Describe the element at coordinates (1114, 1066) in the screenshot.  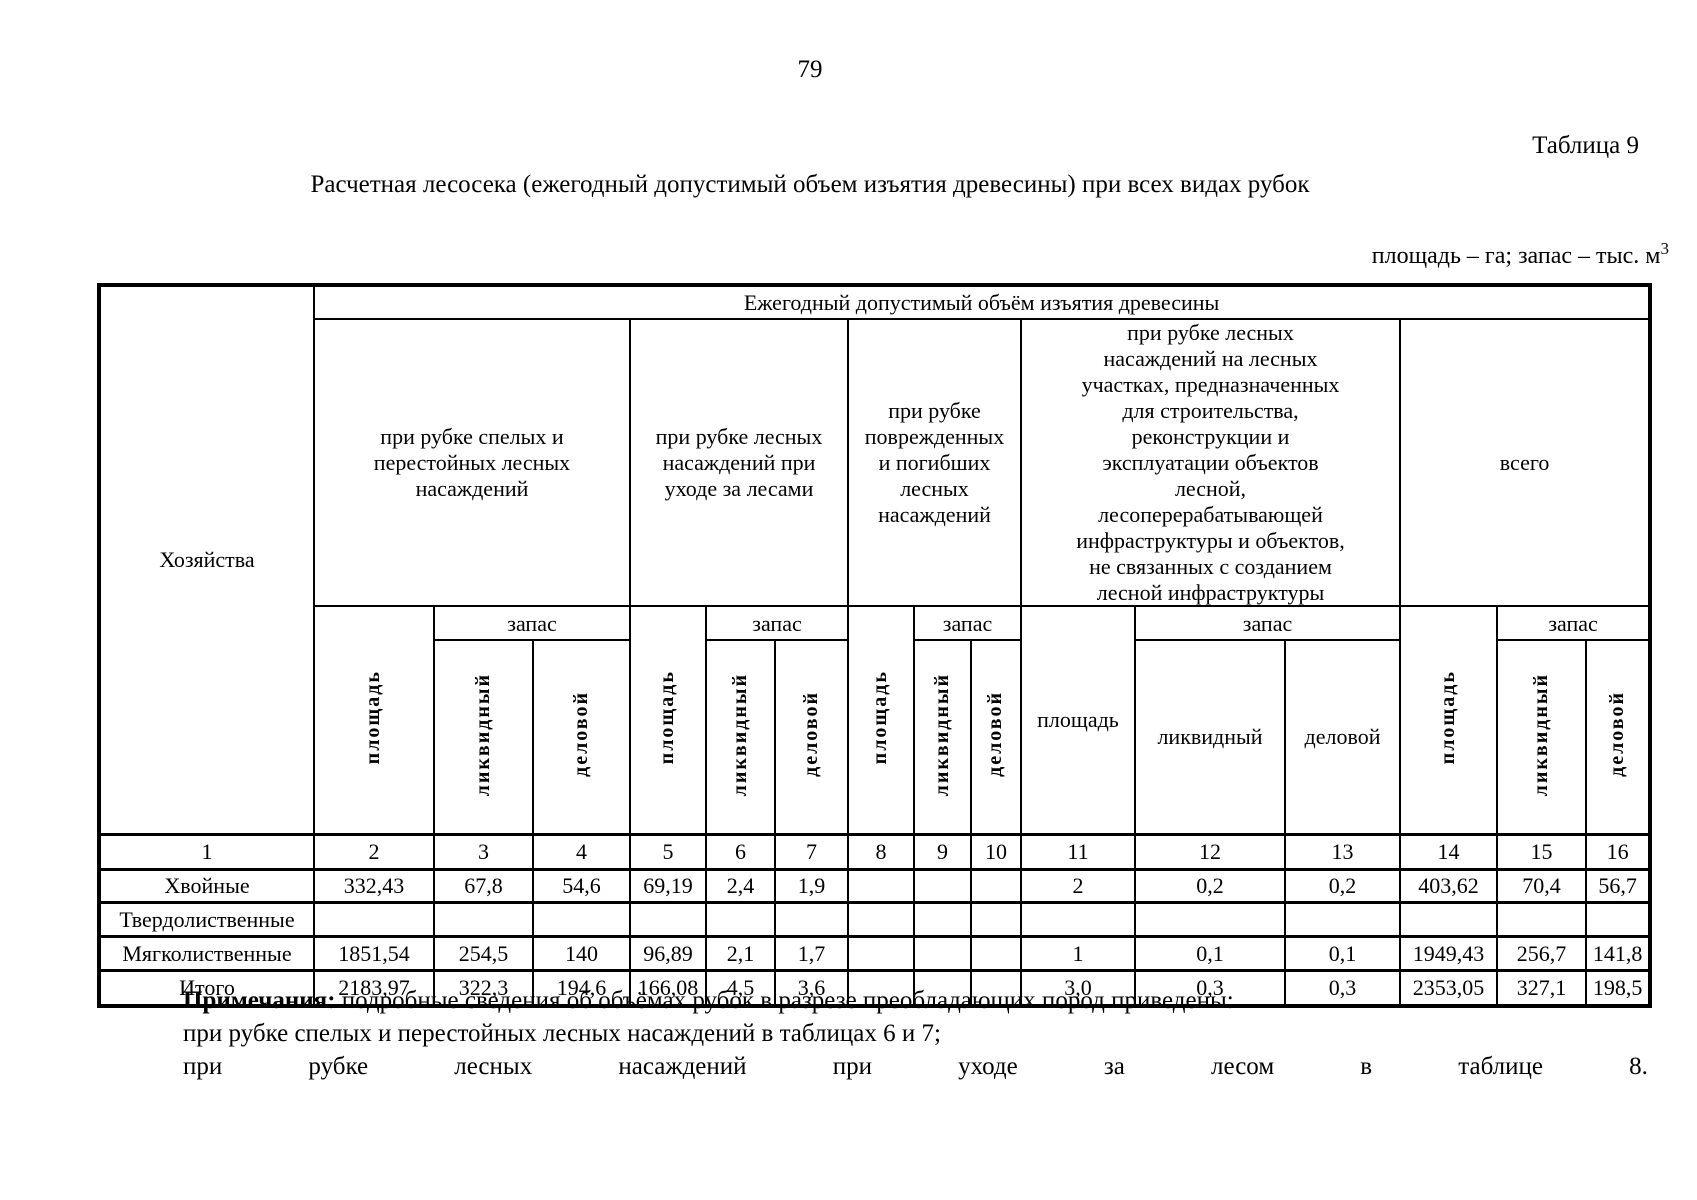
I see `notes-word: за` at that location.